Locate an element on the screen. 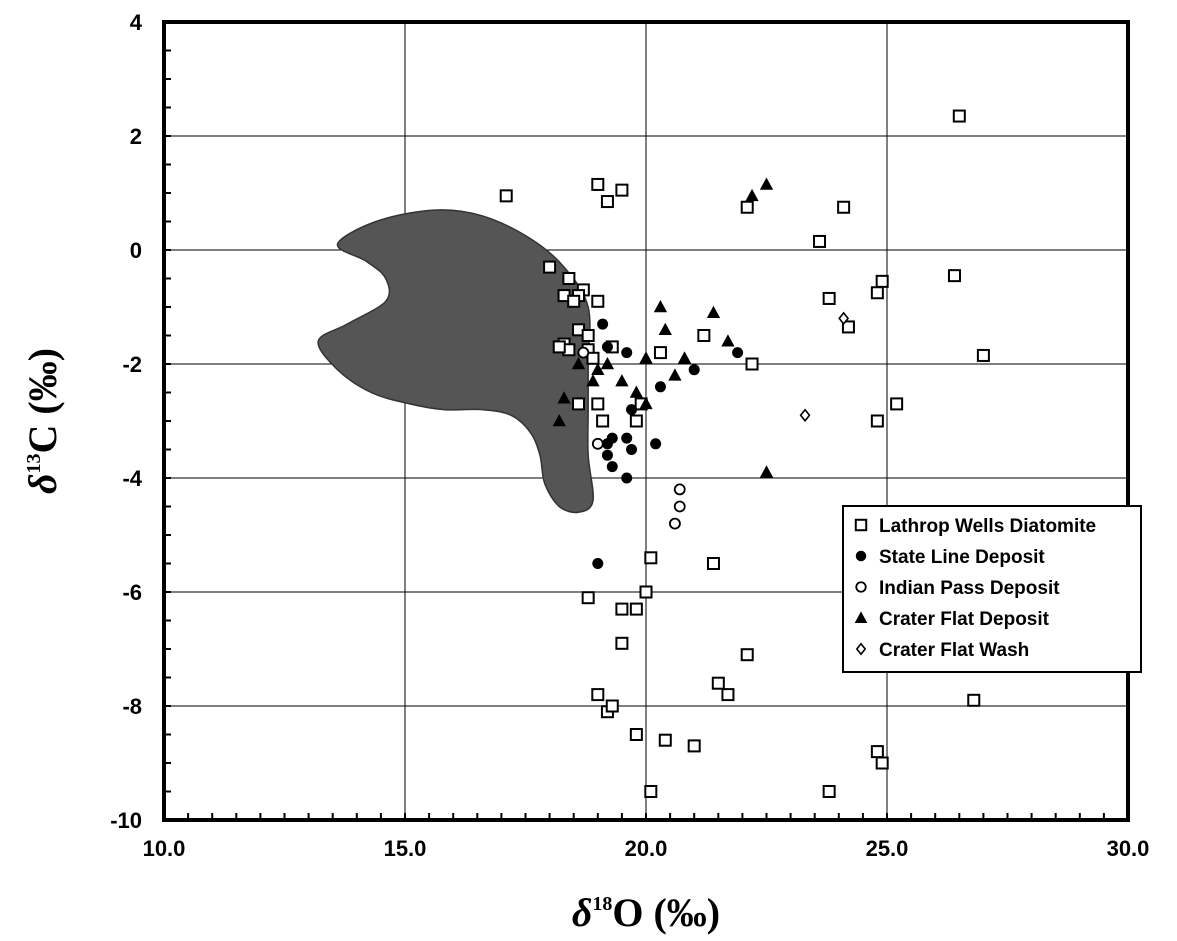  legend-label: Lathrop Wells Diatomite is located at coordinates (987, 526).